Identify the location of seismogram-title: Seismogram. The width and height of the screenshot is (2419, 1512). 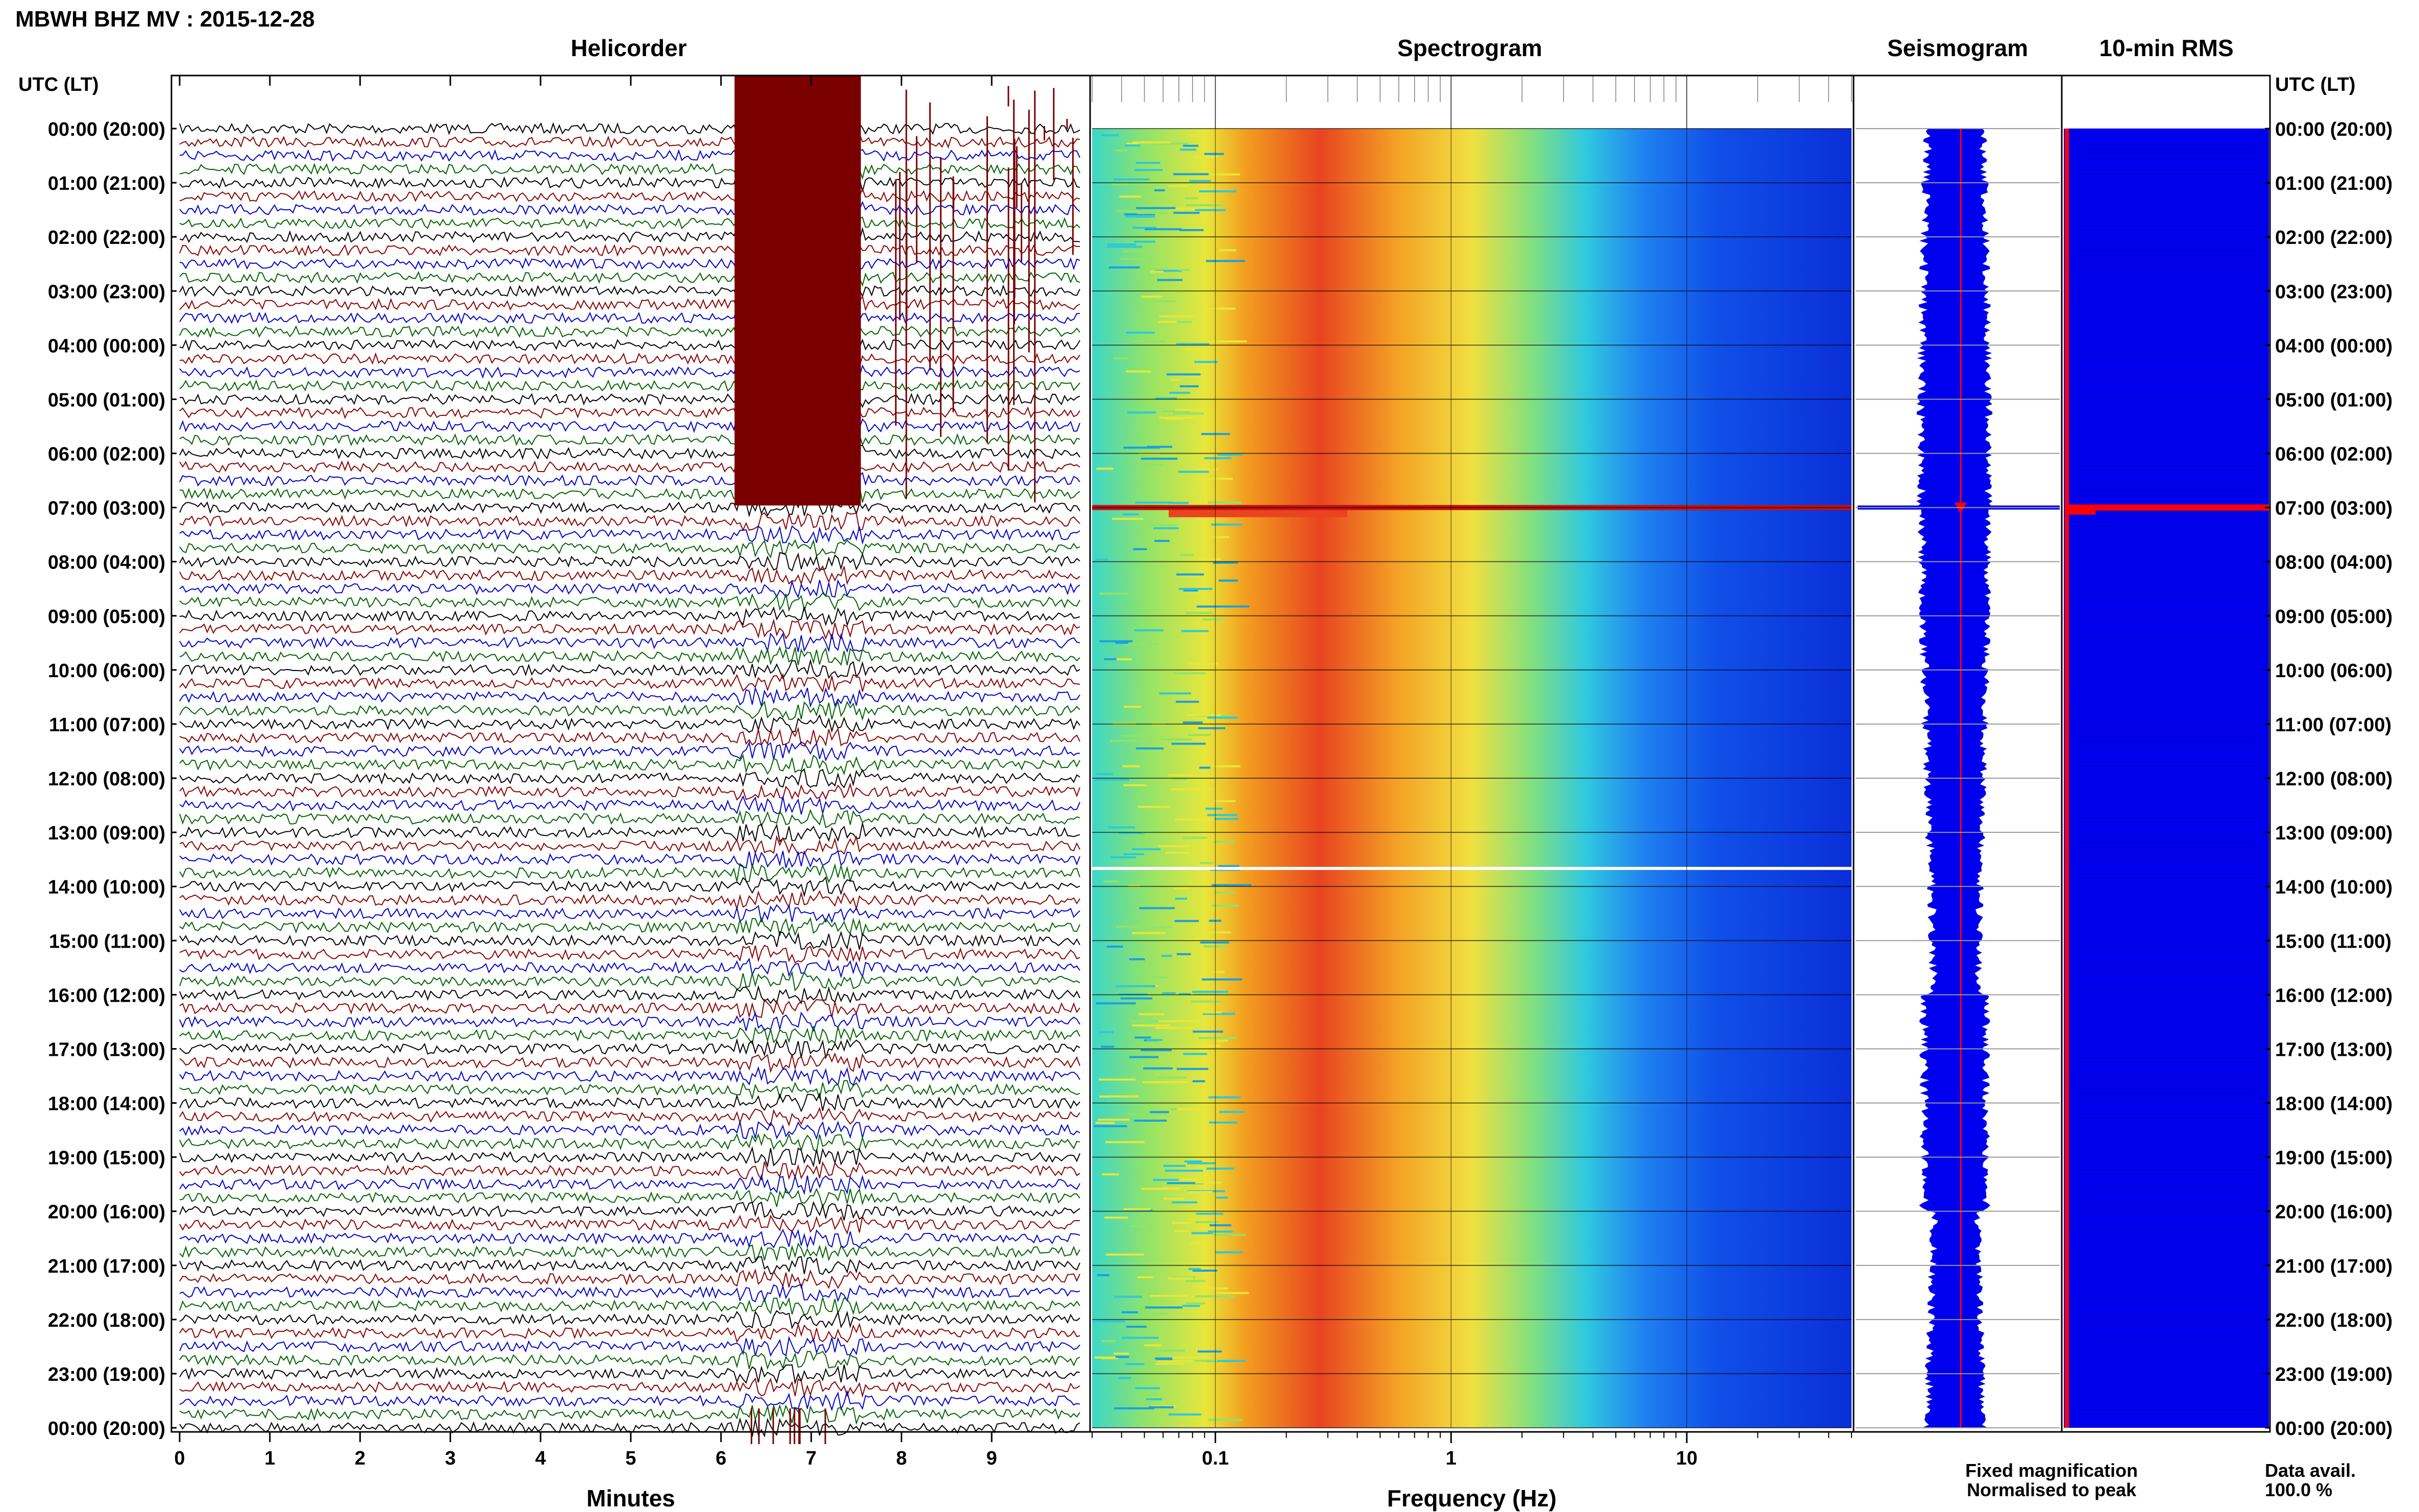
(1957, 48).